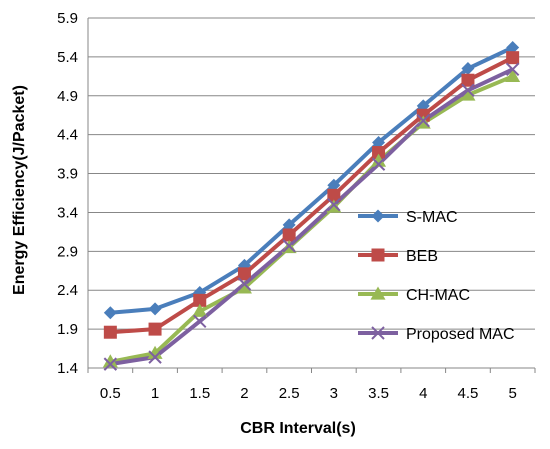 The height and width of the screenshot is (449, 550). What do you see at coordinates (199, 393) in the screenshot?
I see `x-tick-label: 1.5` at bounding box center [199, 393].